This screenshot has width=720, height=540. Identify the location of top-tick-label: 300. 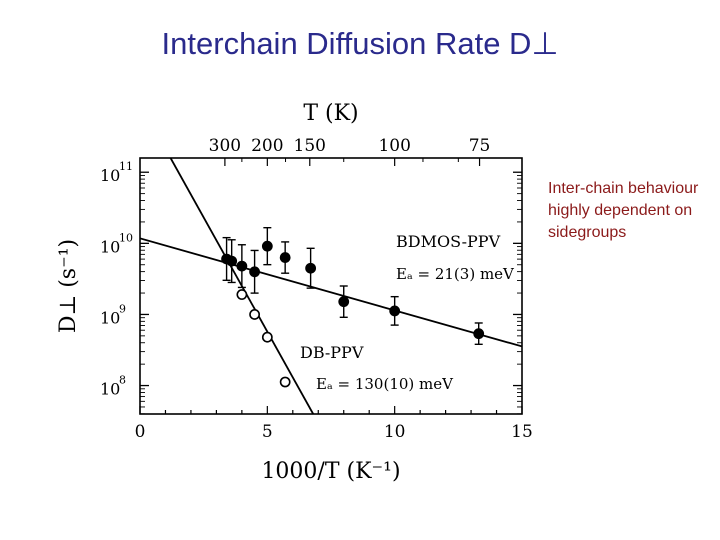
(225, 146).